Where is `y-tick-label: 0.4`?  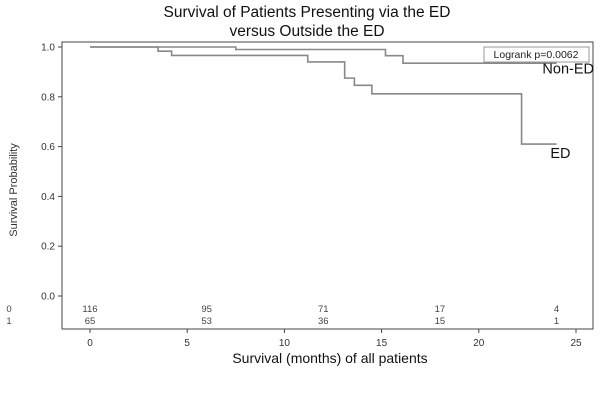
y-tick-label: 0.4 is located at coordinates (48, 197).